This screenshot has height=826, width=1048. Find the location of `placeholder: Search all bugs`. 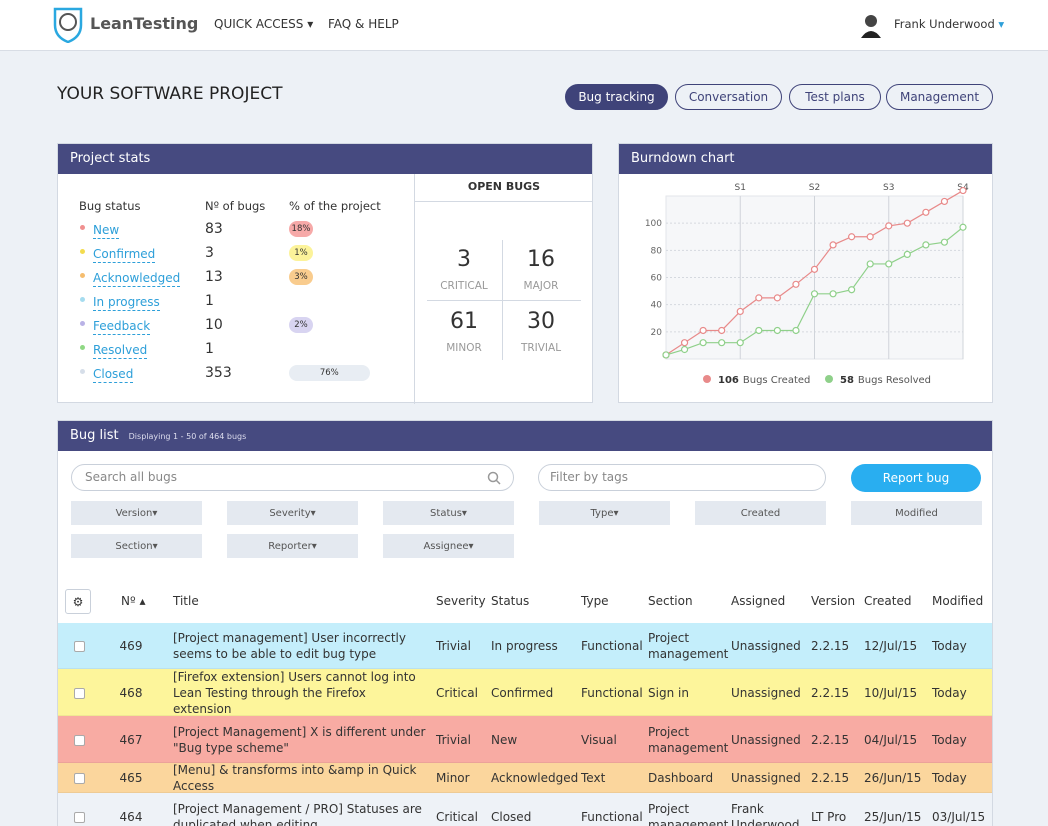

placeholder: Search all bugs is located at coordinates (131, 477).